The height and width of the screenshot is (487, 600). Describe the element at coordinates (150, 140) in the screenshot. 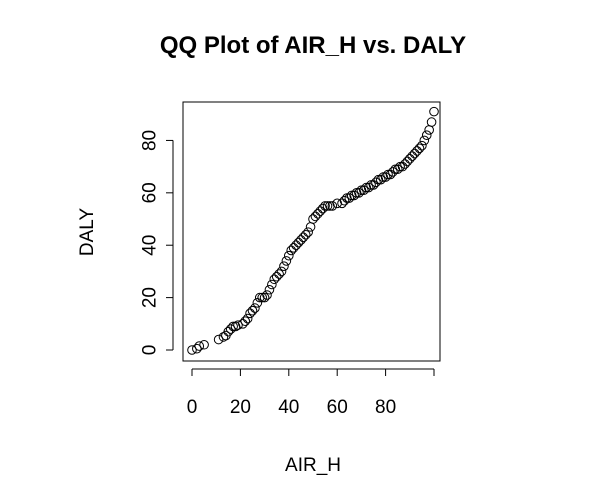

I see `y-tick-label: 80` at that location.